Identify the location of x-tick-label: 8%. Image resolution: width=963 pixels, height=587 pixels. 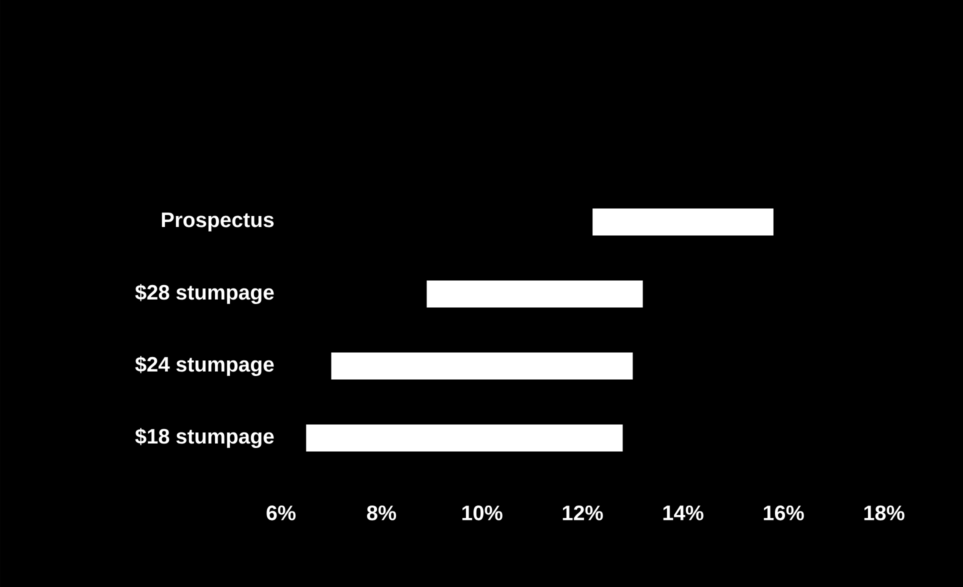
(381, 513).